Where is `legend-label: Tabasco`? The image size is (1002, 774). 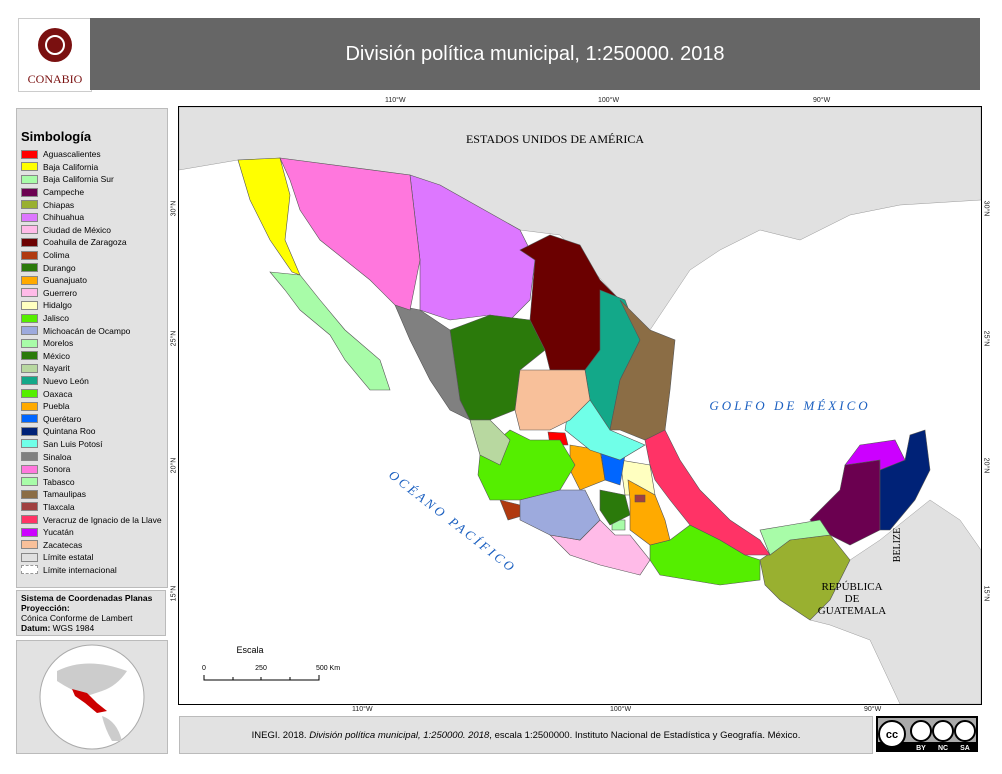
legend-label: Tabasco is located at coordinates (59, 481).